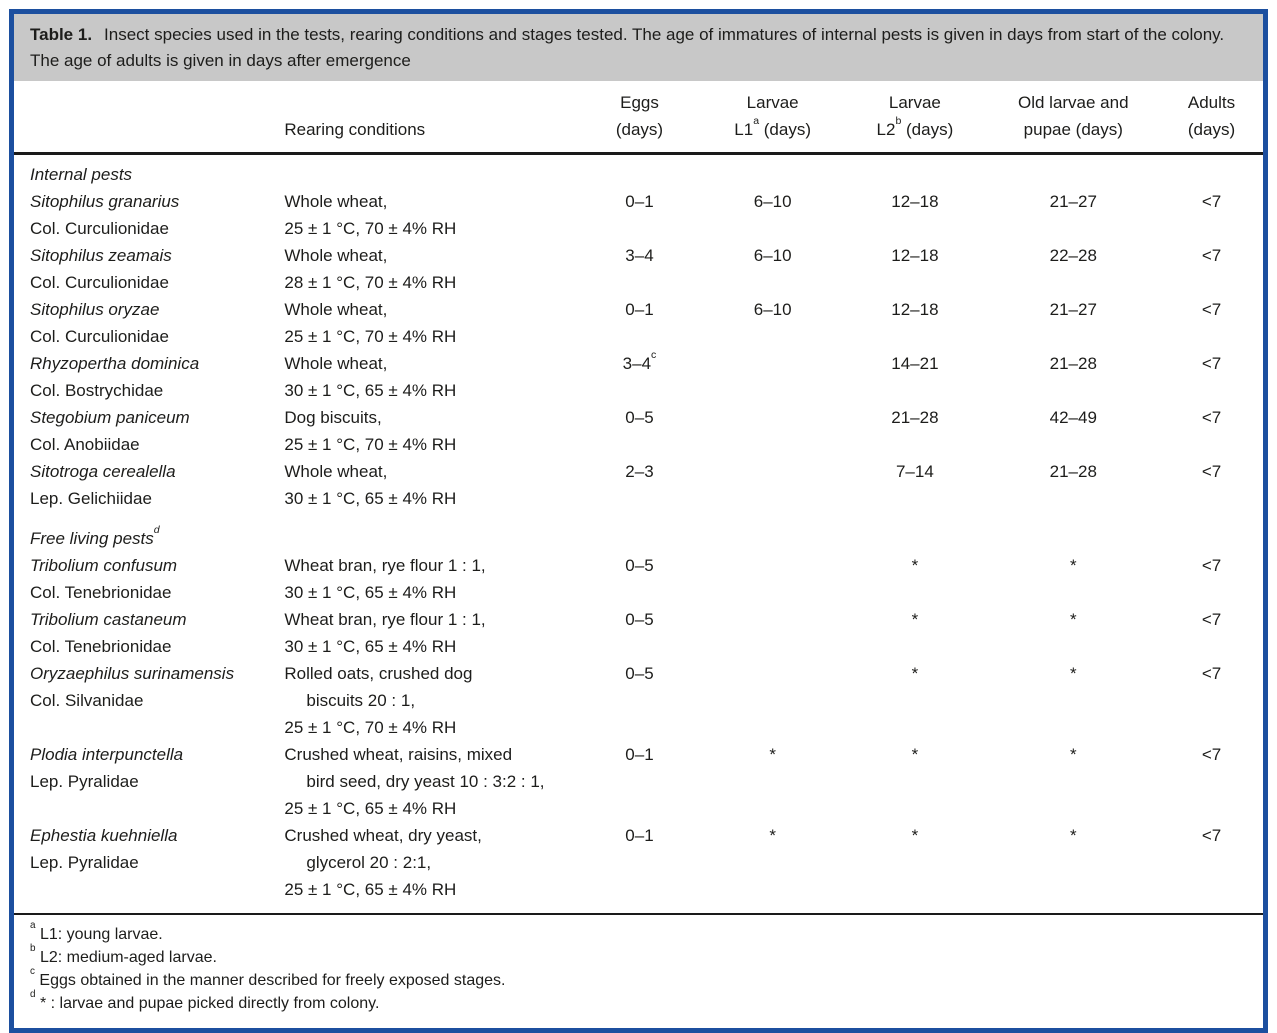 The width and height of the screenshot is (1277, 1033). I want to click on col-larvae-l1-line2: L1a (days), so click(772, 128).